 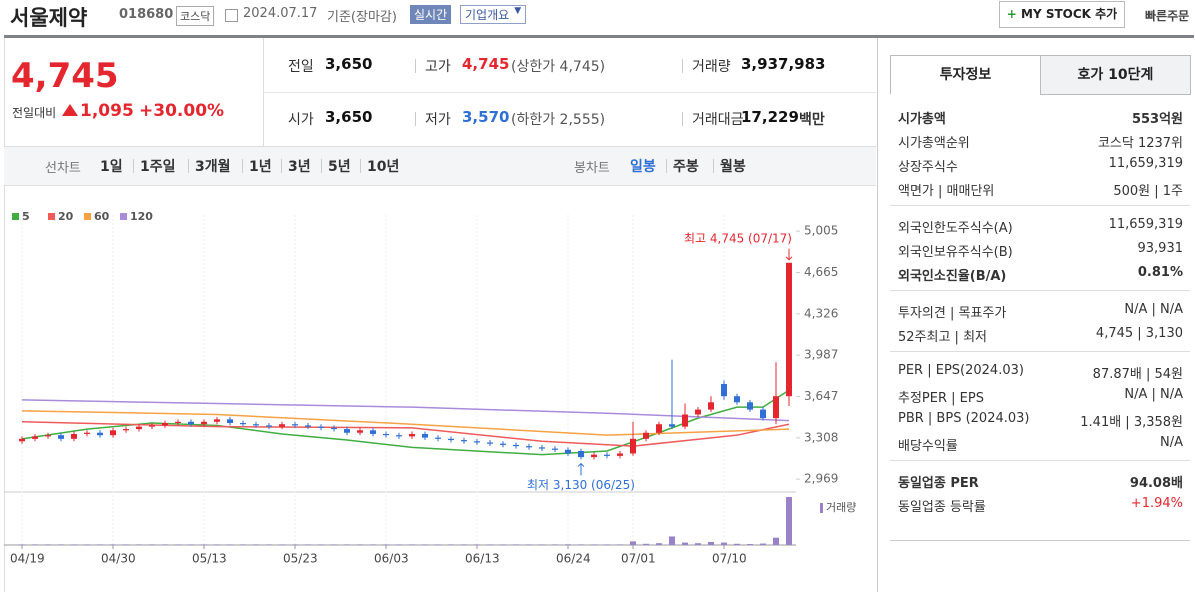 What do you see at coordinates (581, 469) in the screenshot?
I see `min-arrow` at bounding box center [581, 469].